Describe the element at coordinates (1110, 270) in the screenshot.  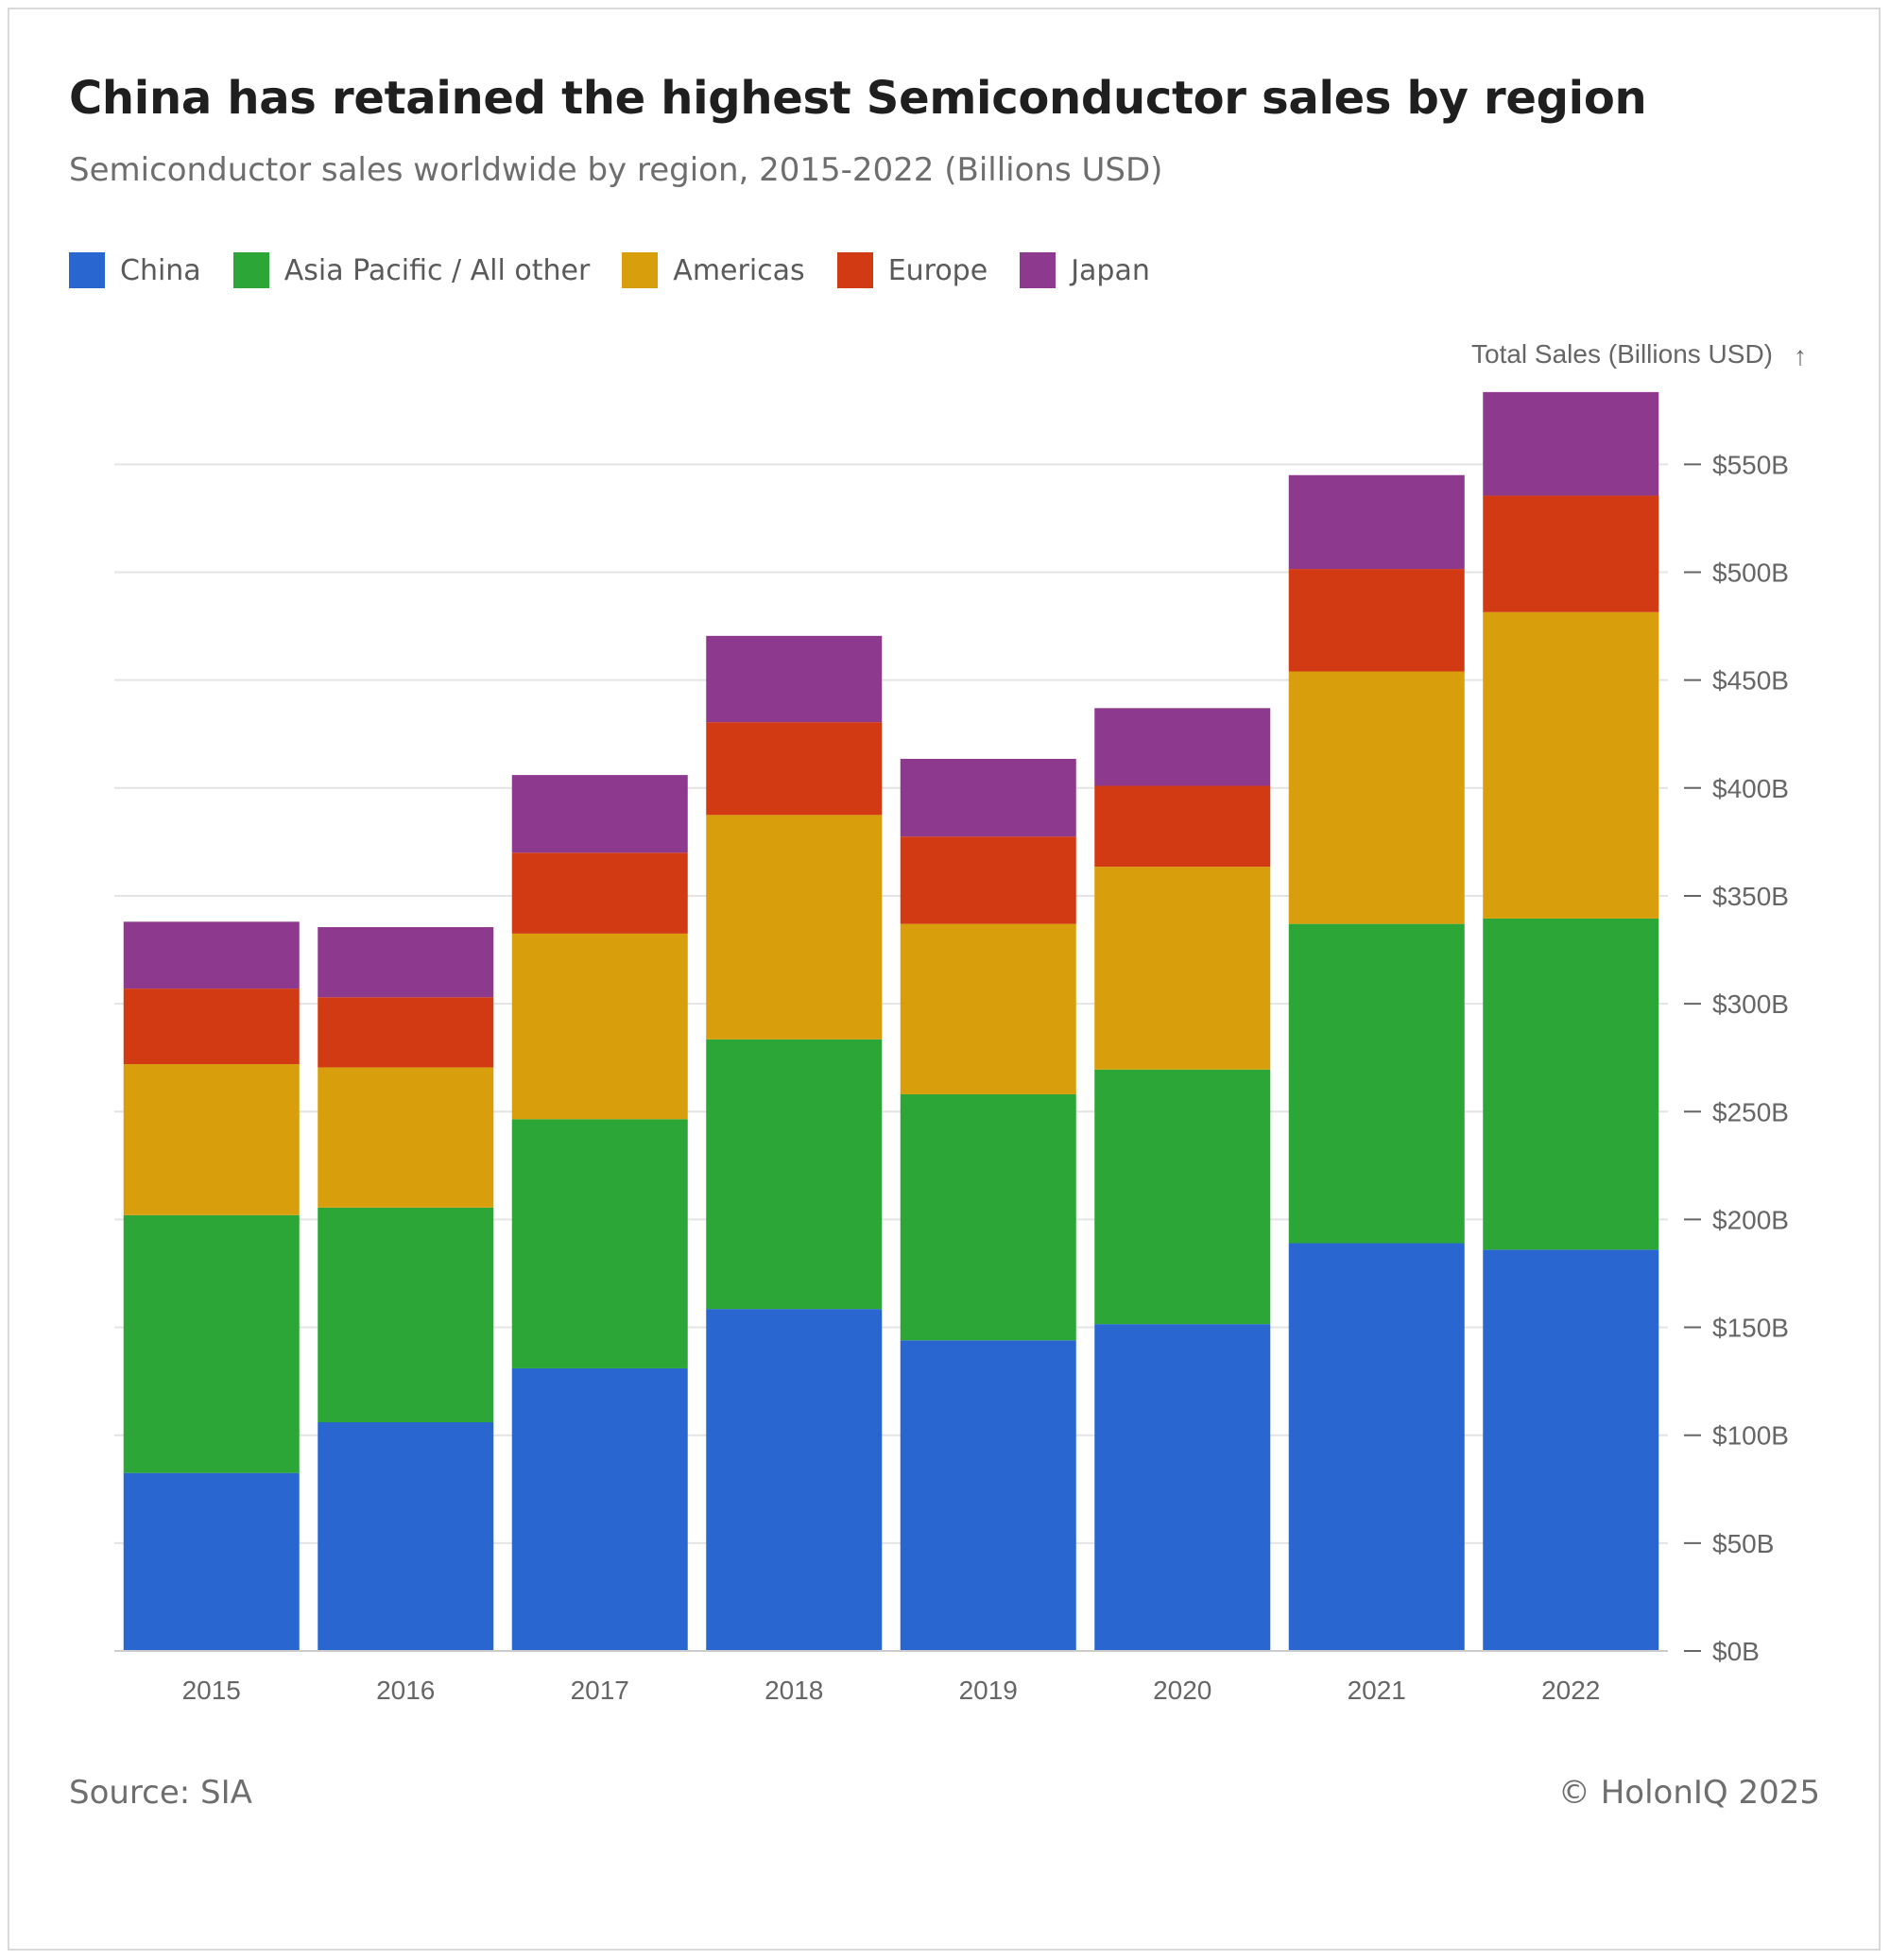
I see `legend-label: Japan` at that location.